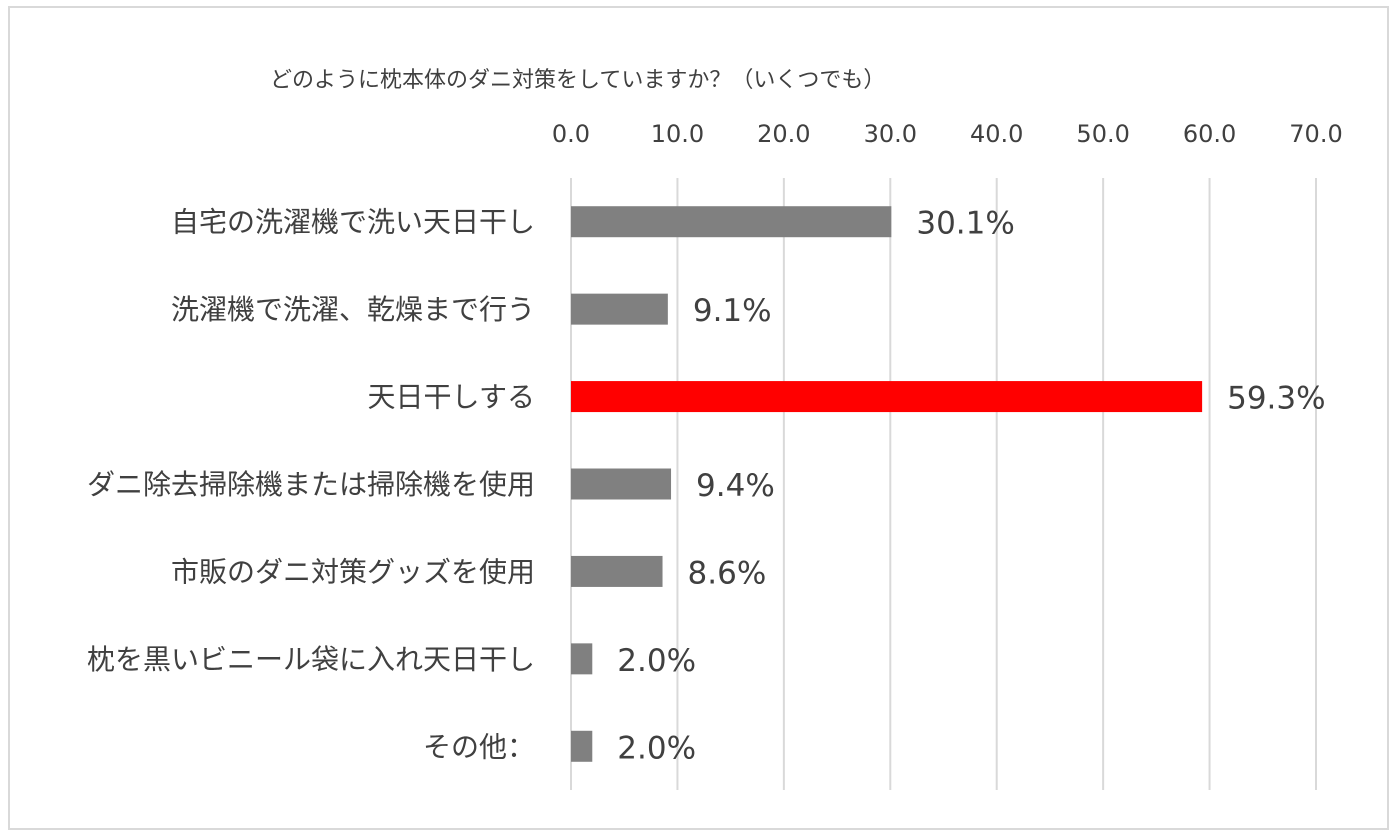  I want to click on chart-title: どのように枕本体のダニ対策をしていますか？（いくつでも）, so click(578, 80).